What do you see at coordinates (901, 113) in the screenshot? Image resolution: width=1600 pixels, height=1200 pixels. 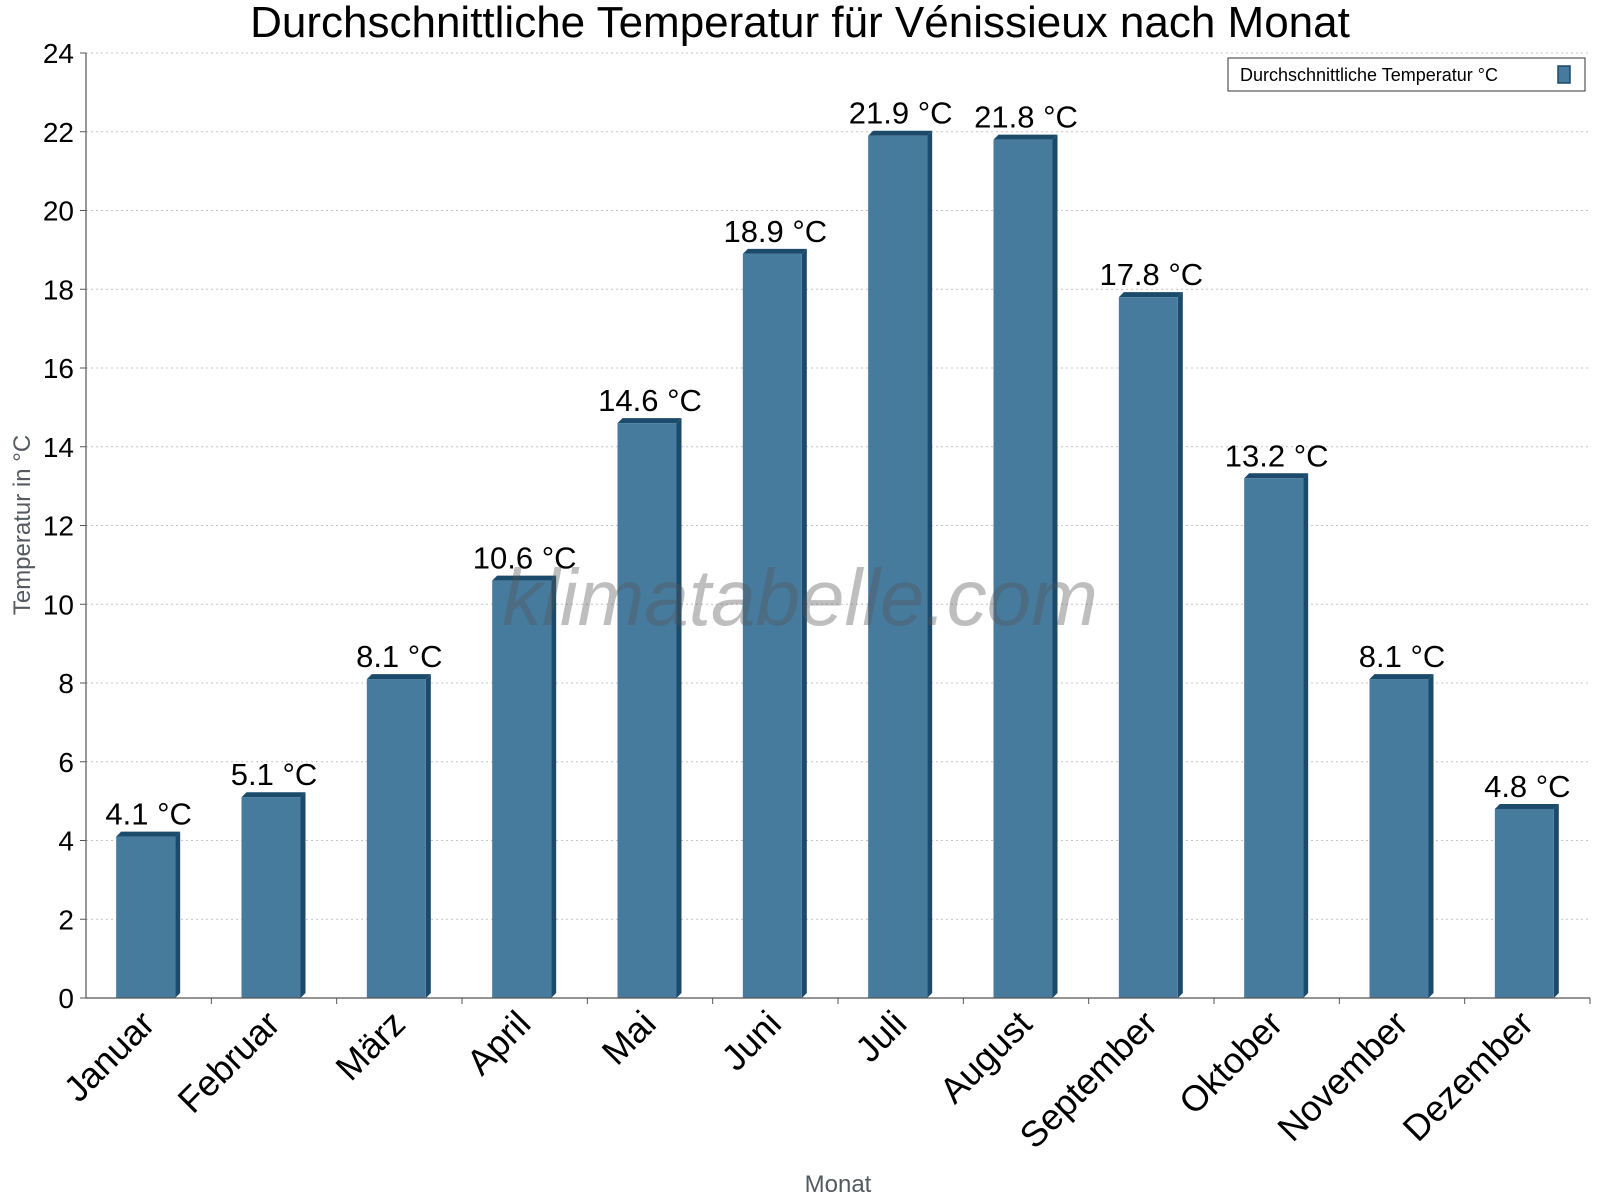 I see `data-label: 21.9 °C` at bounding box center [901, 113].